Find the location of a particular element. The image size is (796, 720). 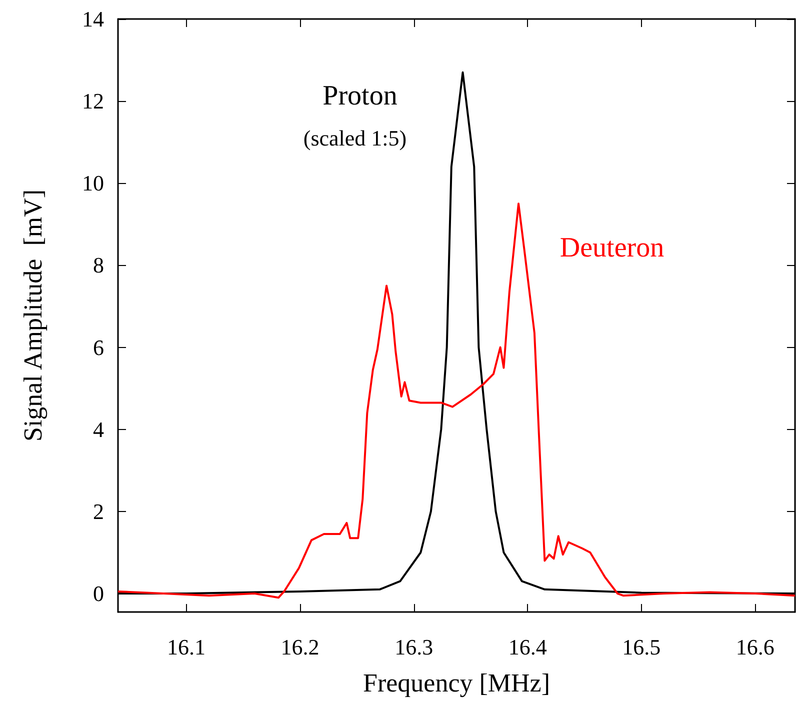

x-tick-label: 16.2 is located at coordinates (300, 647).